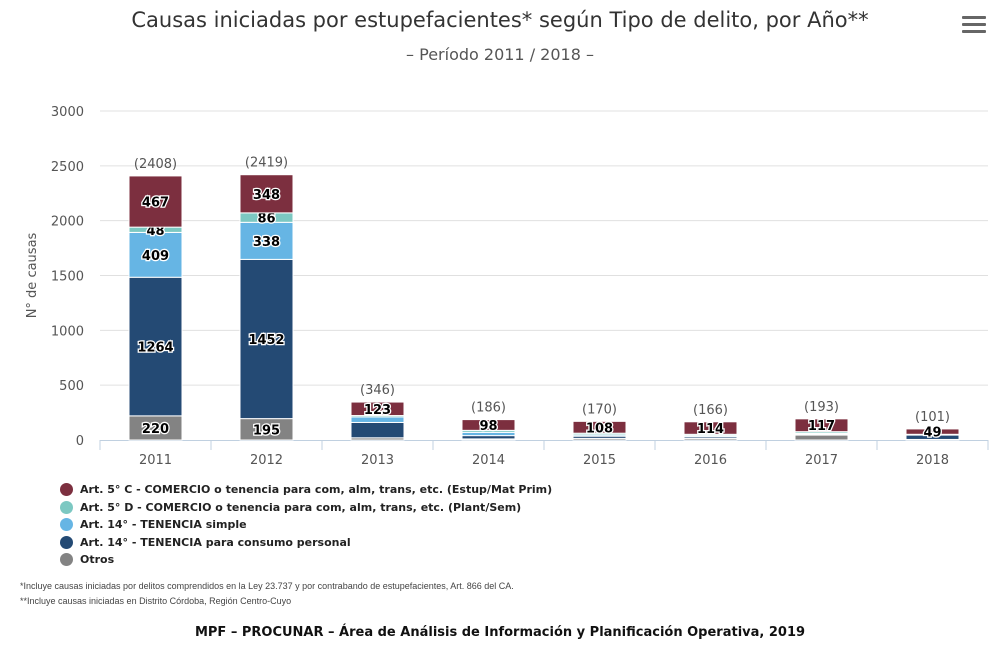  I want to click on y-tick-label: 1000, so click(67, 331).